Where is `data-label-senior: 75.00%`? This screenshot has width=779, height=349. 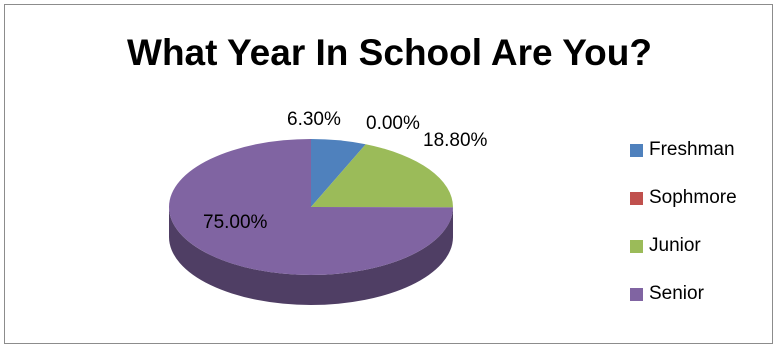 data-label-senior: 75.00% is located at coordinates (235, 222).